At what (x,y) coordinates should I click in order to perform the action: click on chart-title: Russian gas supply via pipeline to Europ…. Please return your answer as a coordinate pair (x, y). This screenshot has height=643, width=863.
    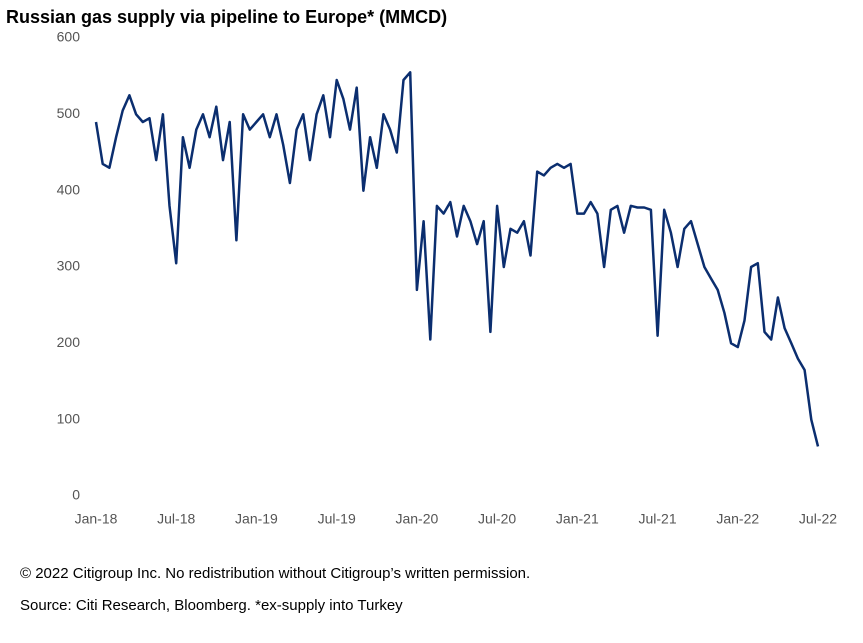
    Looking at the image, I should click on (226, 17).